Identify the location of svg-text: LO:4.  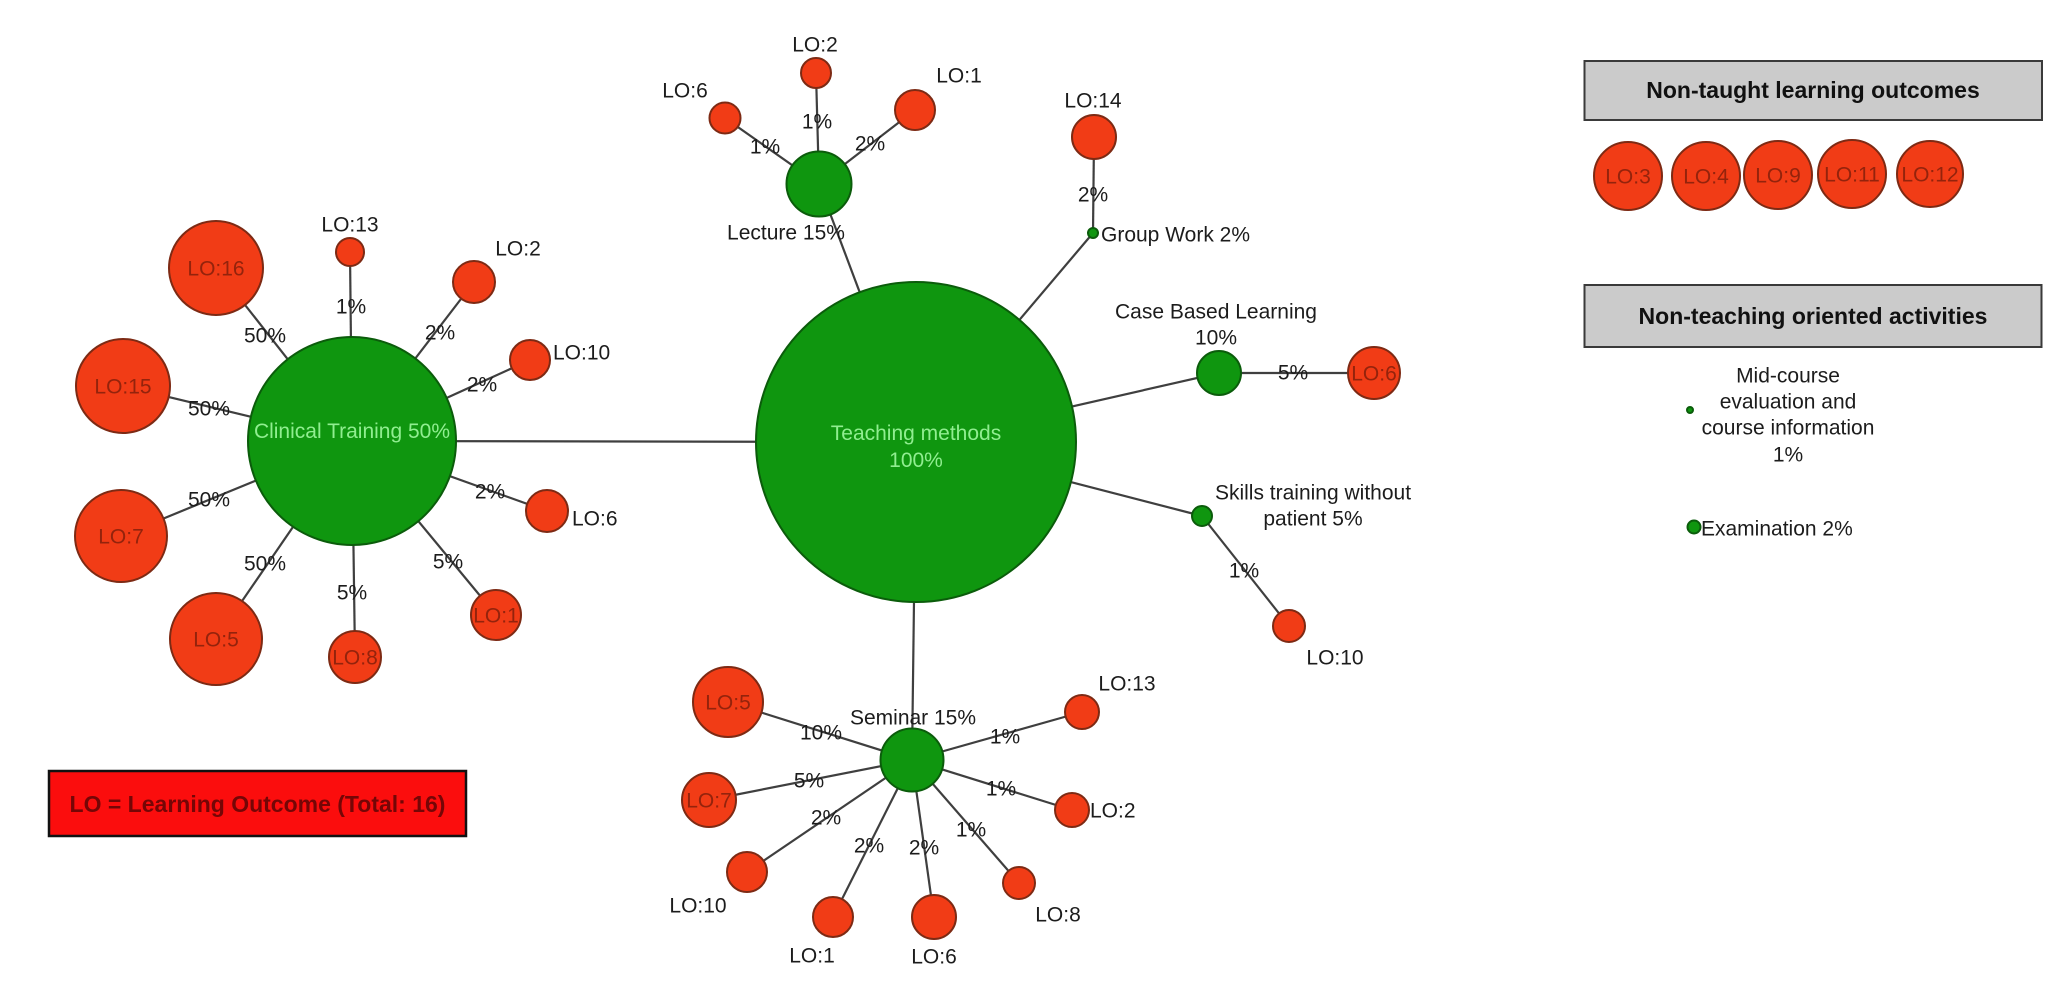
(1706, 176).